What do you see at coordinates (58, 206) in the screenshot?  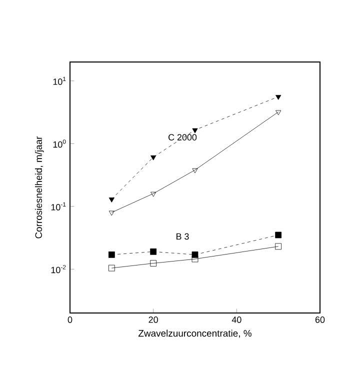 I see `y-tick-label: 10$^{-1}$` at bounding box center [58, 206].